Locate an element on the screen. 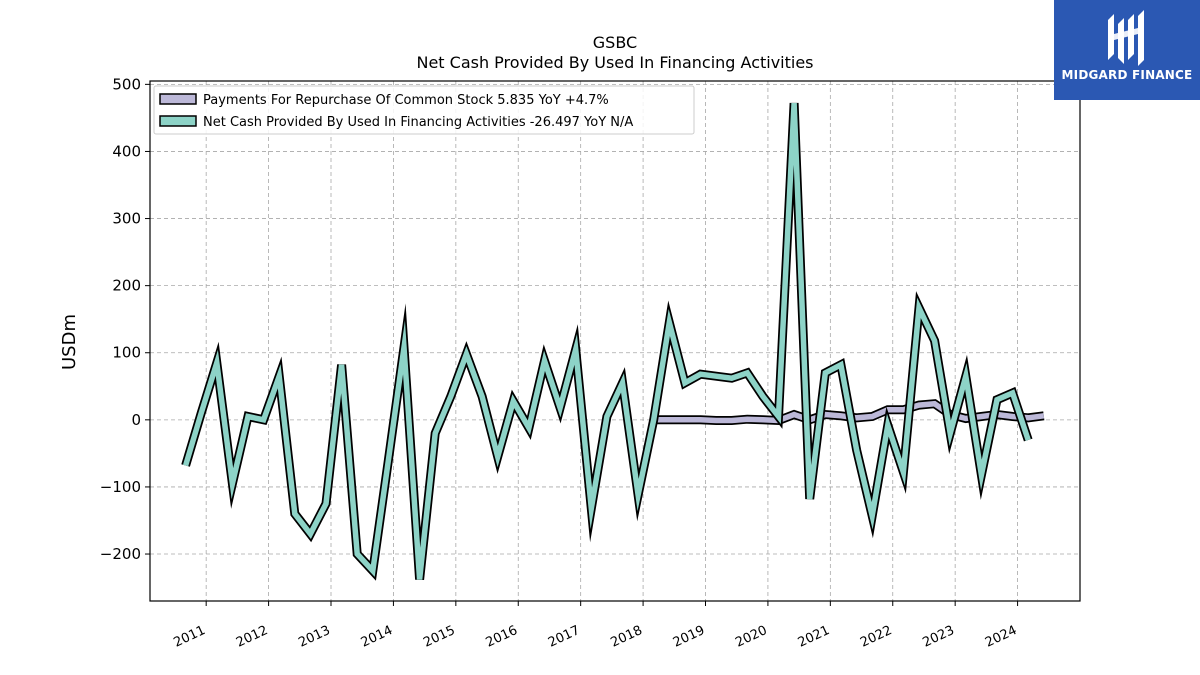 The width and height of the screenshot is (1200, 675). y-tick-label: −200 is located at coordinates (120, 554).